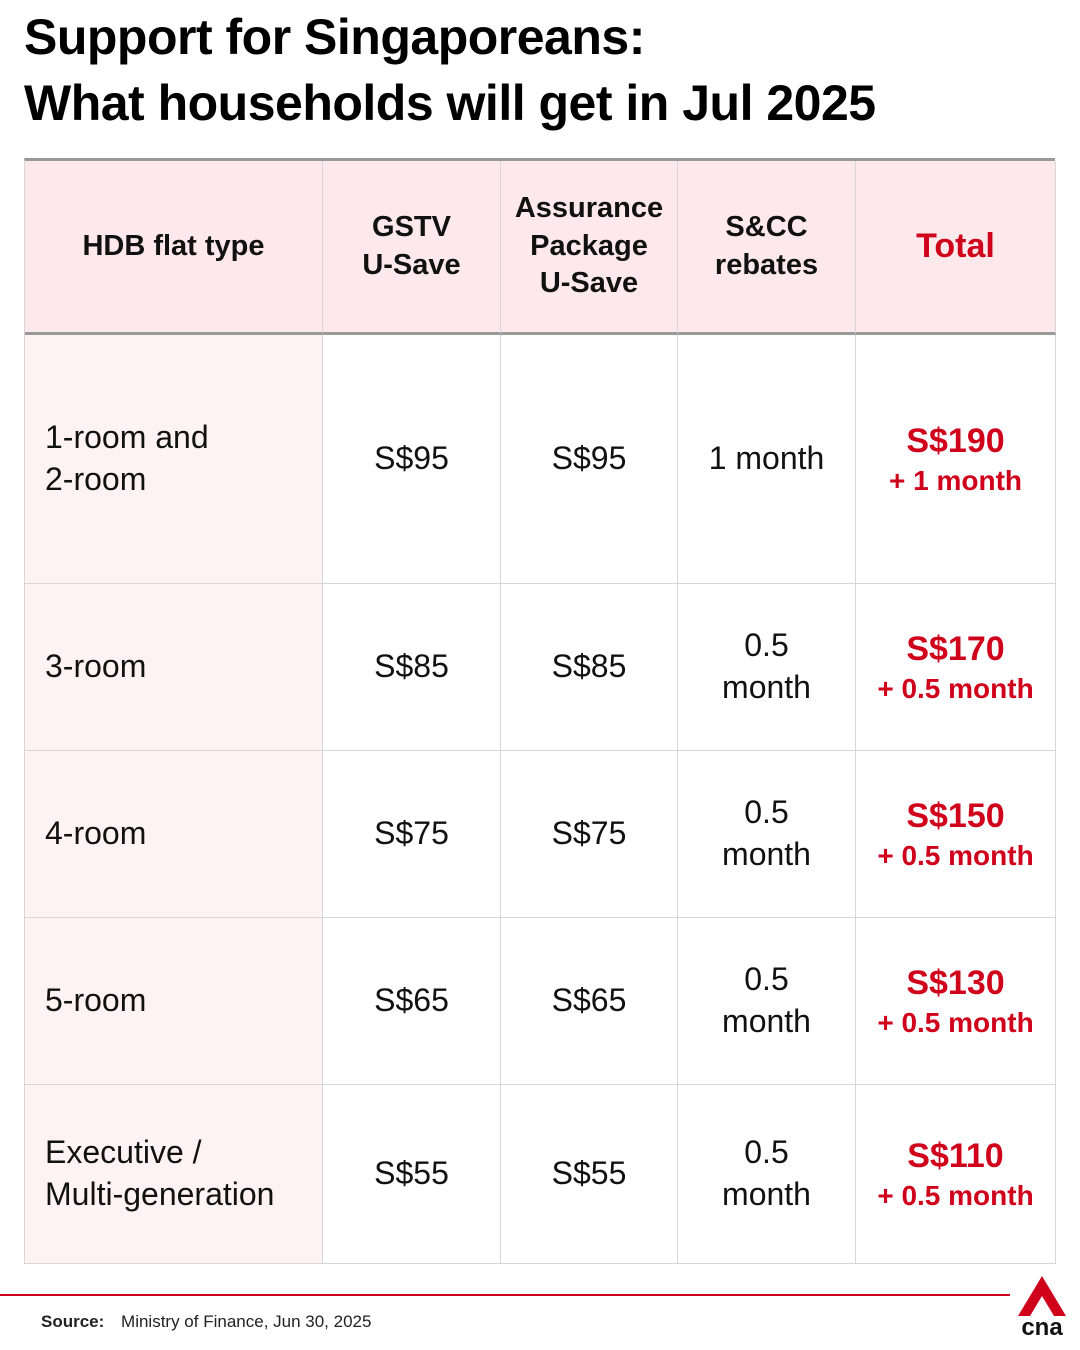  I want to click on cell-text: Package, so click(589, 245).